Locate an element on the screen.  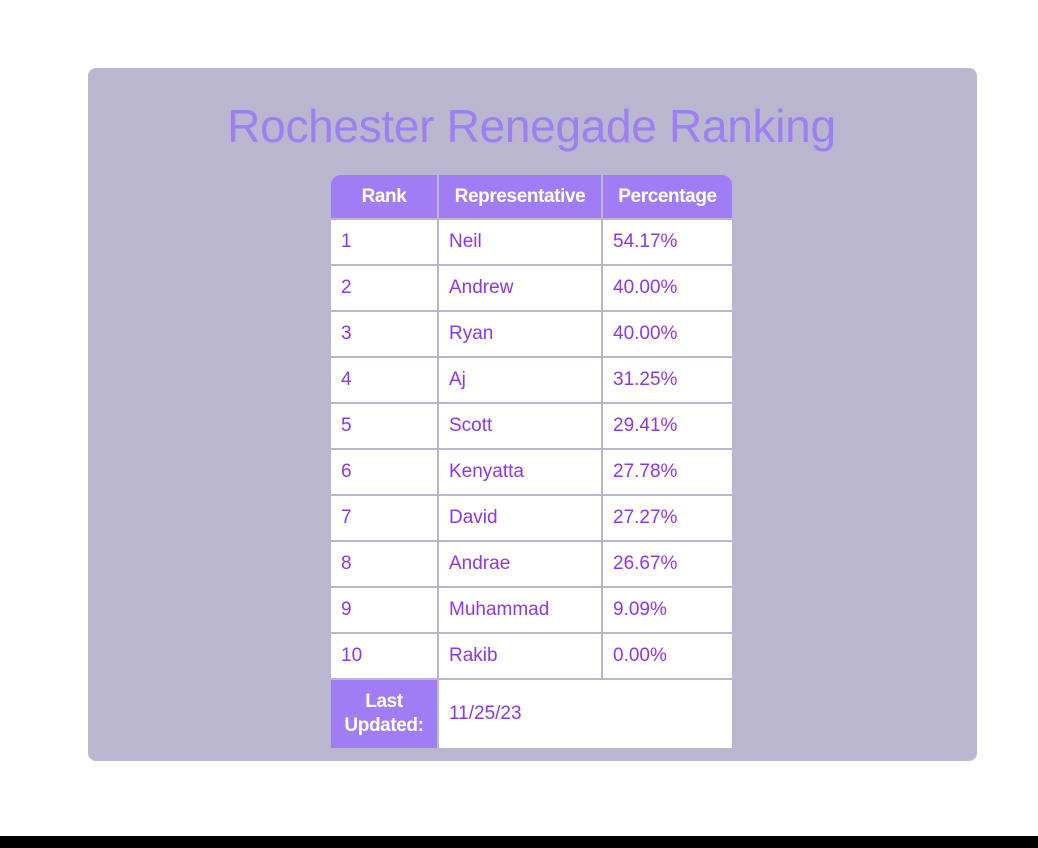
table-row: 10 Rakib 0.00% is located at coordinates (531, 657).